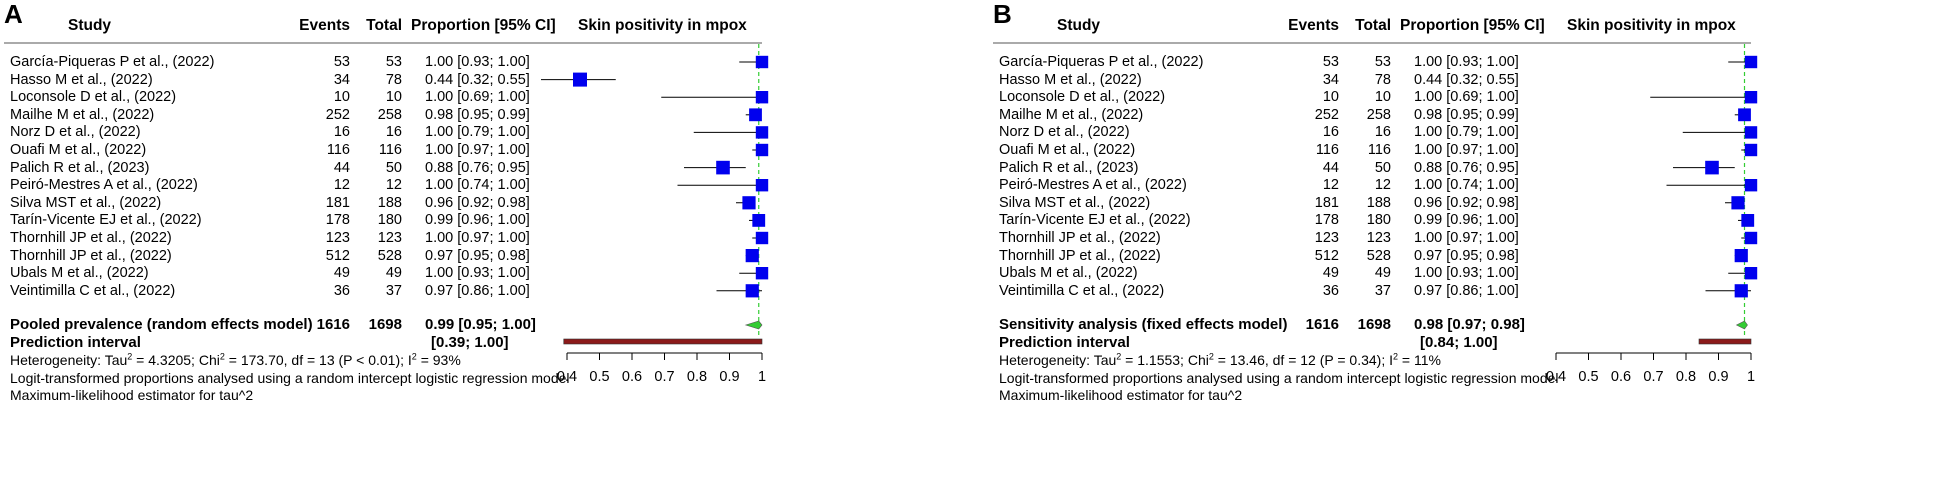 The height and width of the screenshot is (504, 1949). Describe the element at coordinates (1469, 324) in the screenshot. I see `pooled-ci: 0.98 [0.97; 0.98]` at that location.